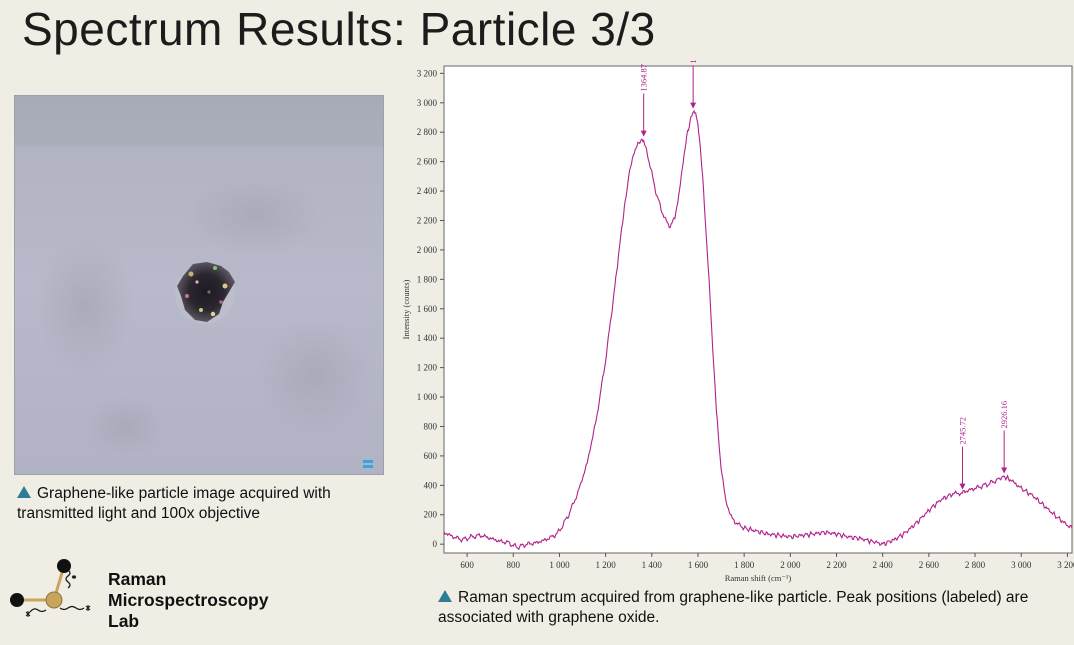 The height and width of the screenshot is (645, 1074). What do you see at coordinates (137, 579) in the screenshot?
I see `logo-line-raman: Raman` at bounding box center [137, 579].